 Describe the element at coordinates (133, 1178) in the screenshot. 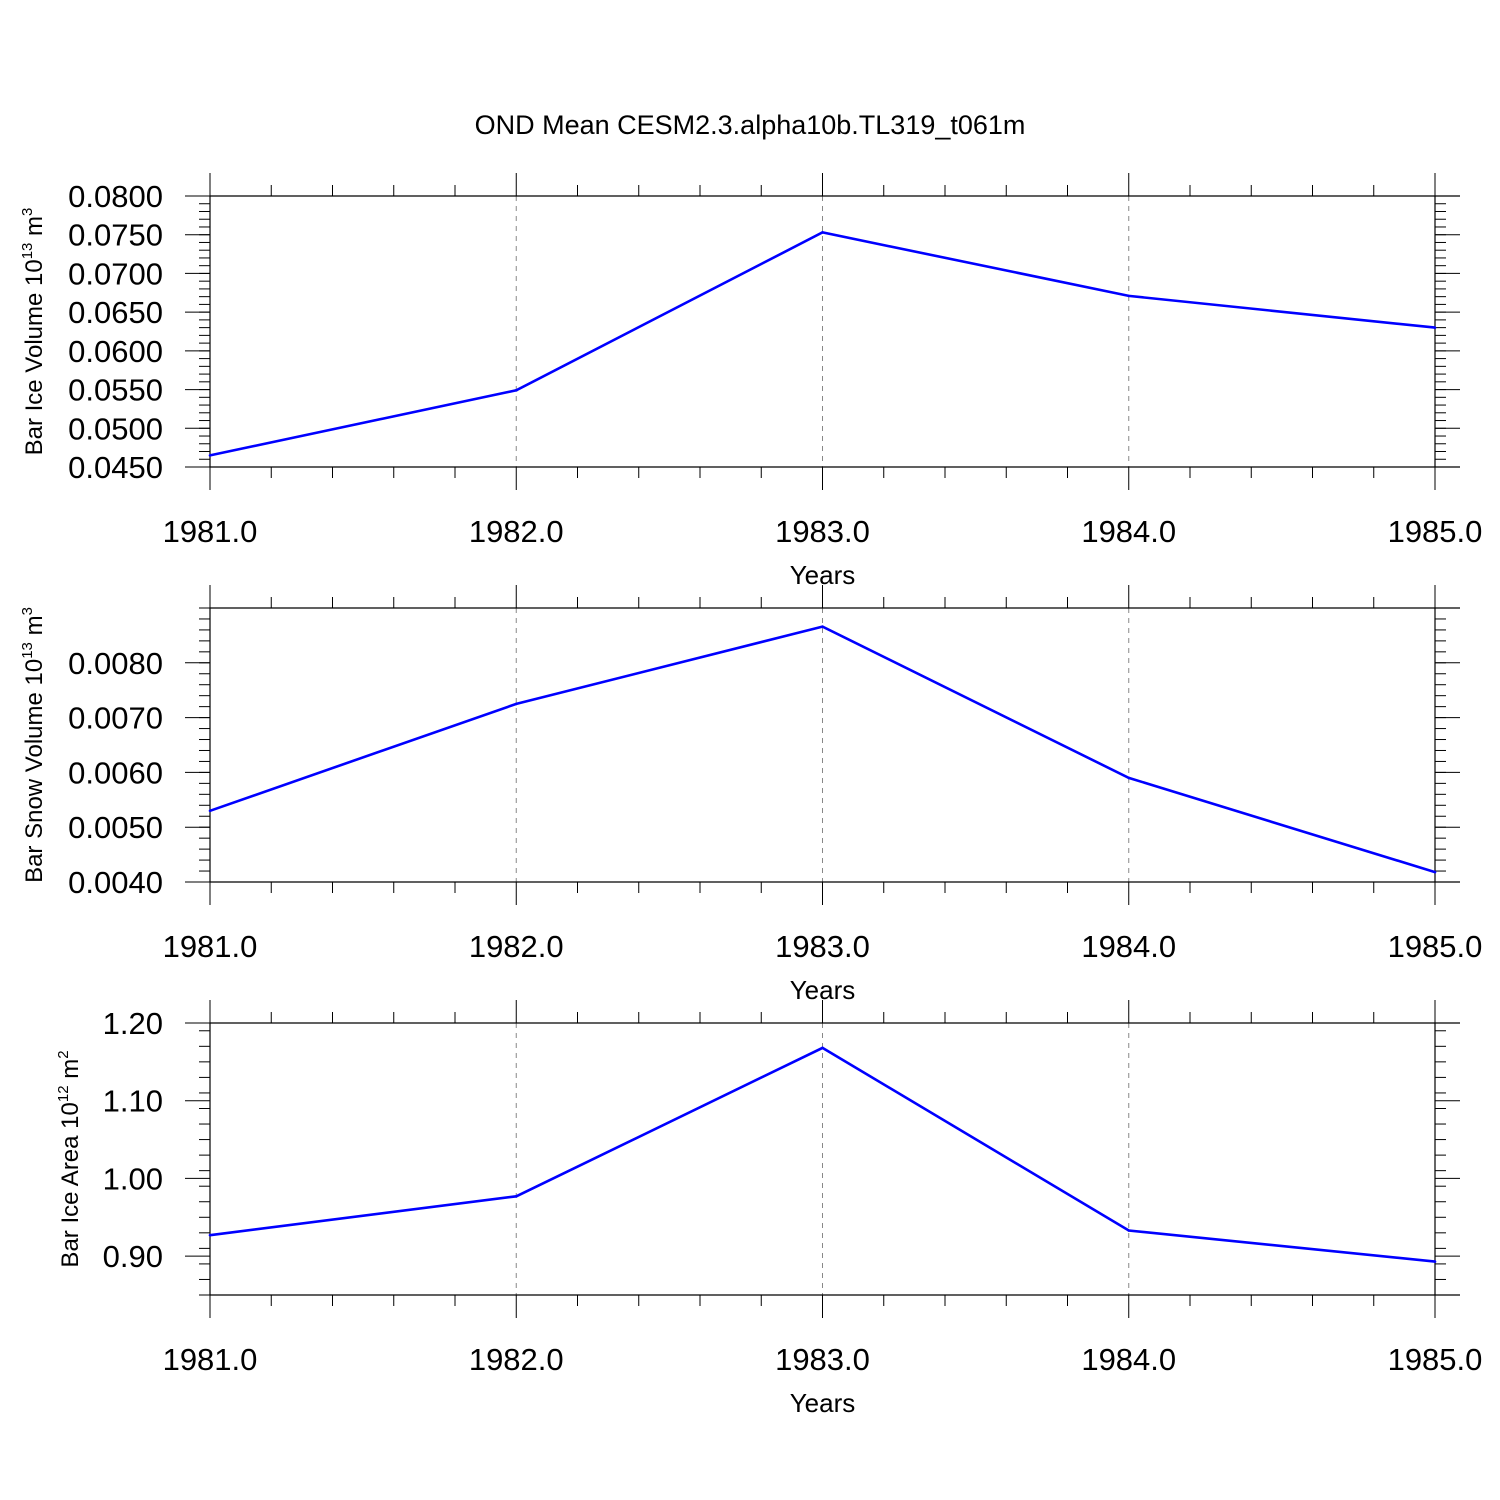

I see `y-tick-label: 1.00` at that location.